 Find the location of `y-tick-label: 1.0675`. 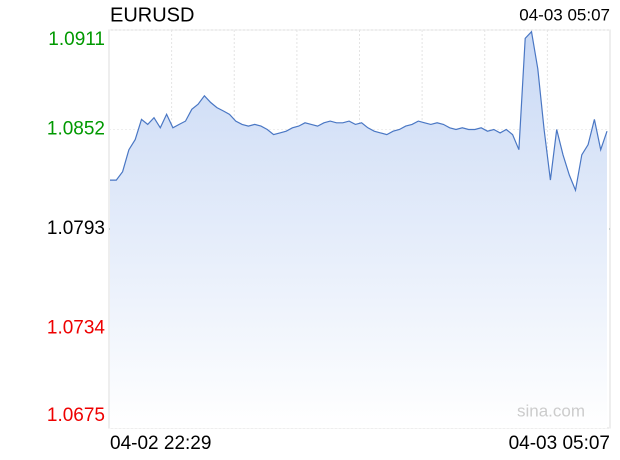

y-tick-label: 1.0675 is located at coordinates (76, 415).